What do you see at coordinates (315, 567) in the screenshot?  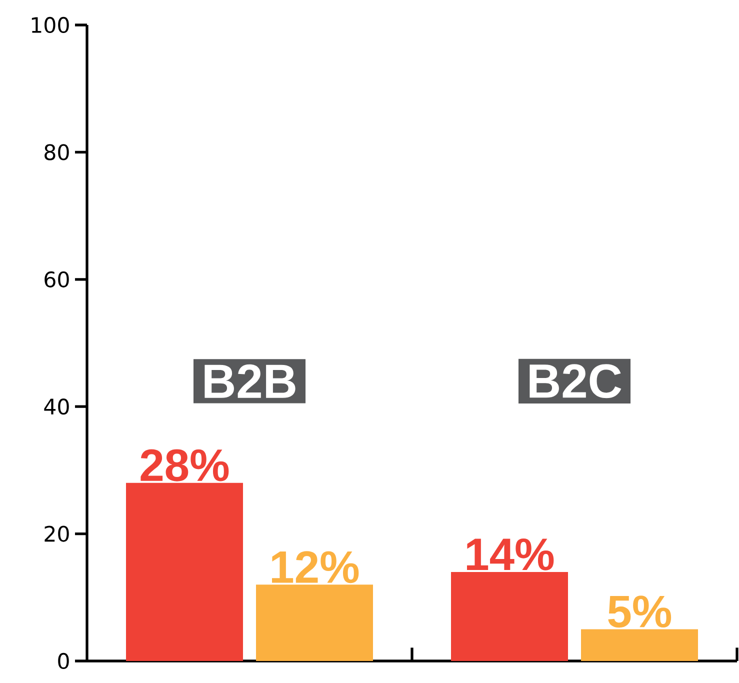 I see `data-label: 12%` at bounding box center [315, 567].